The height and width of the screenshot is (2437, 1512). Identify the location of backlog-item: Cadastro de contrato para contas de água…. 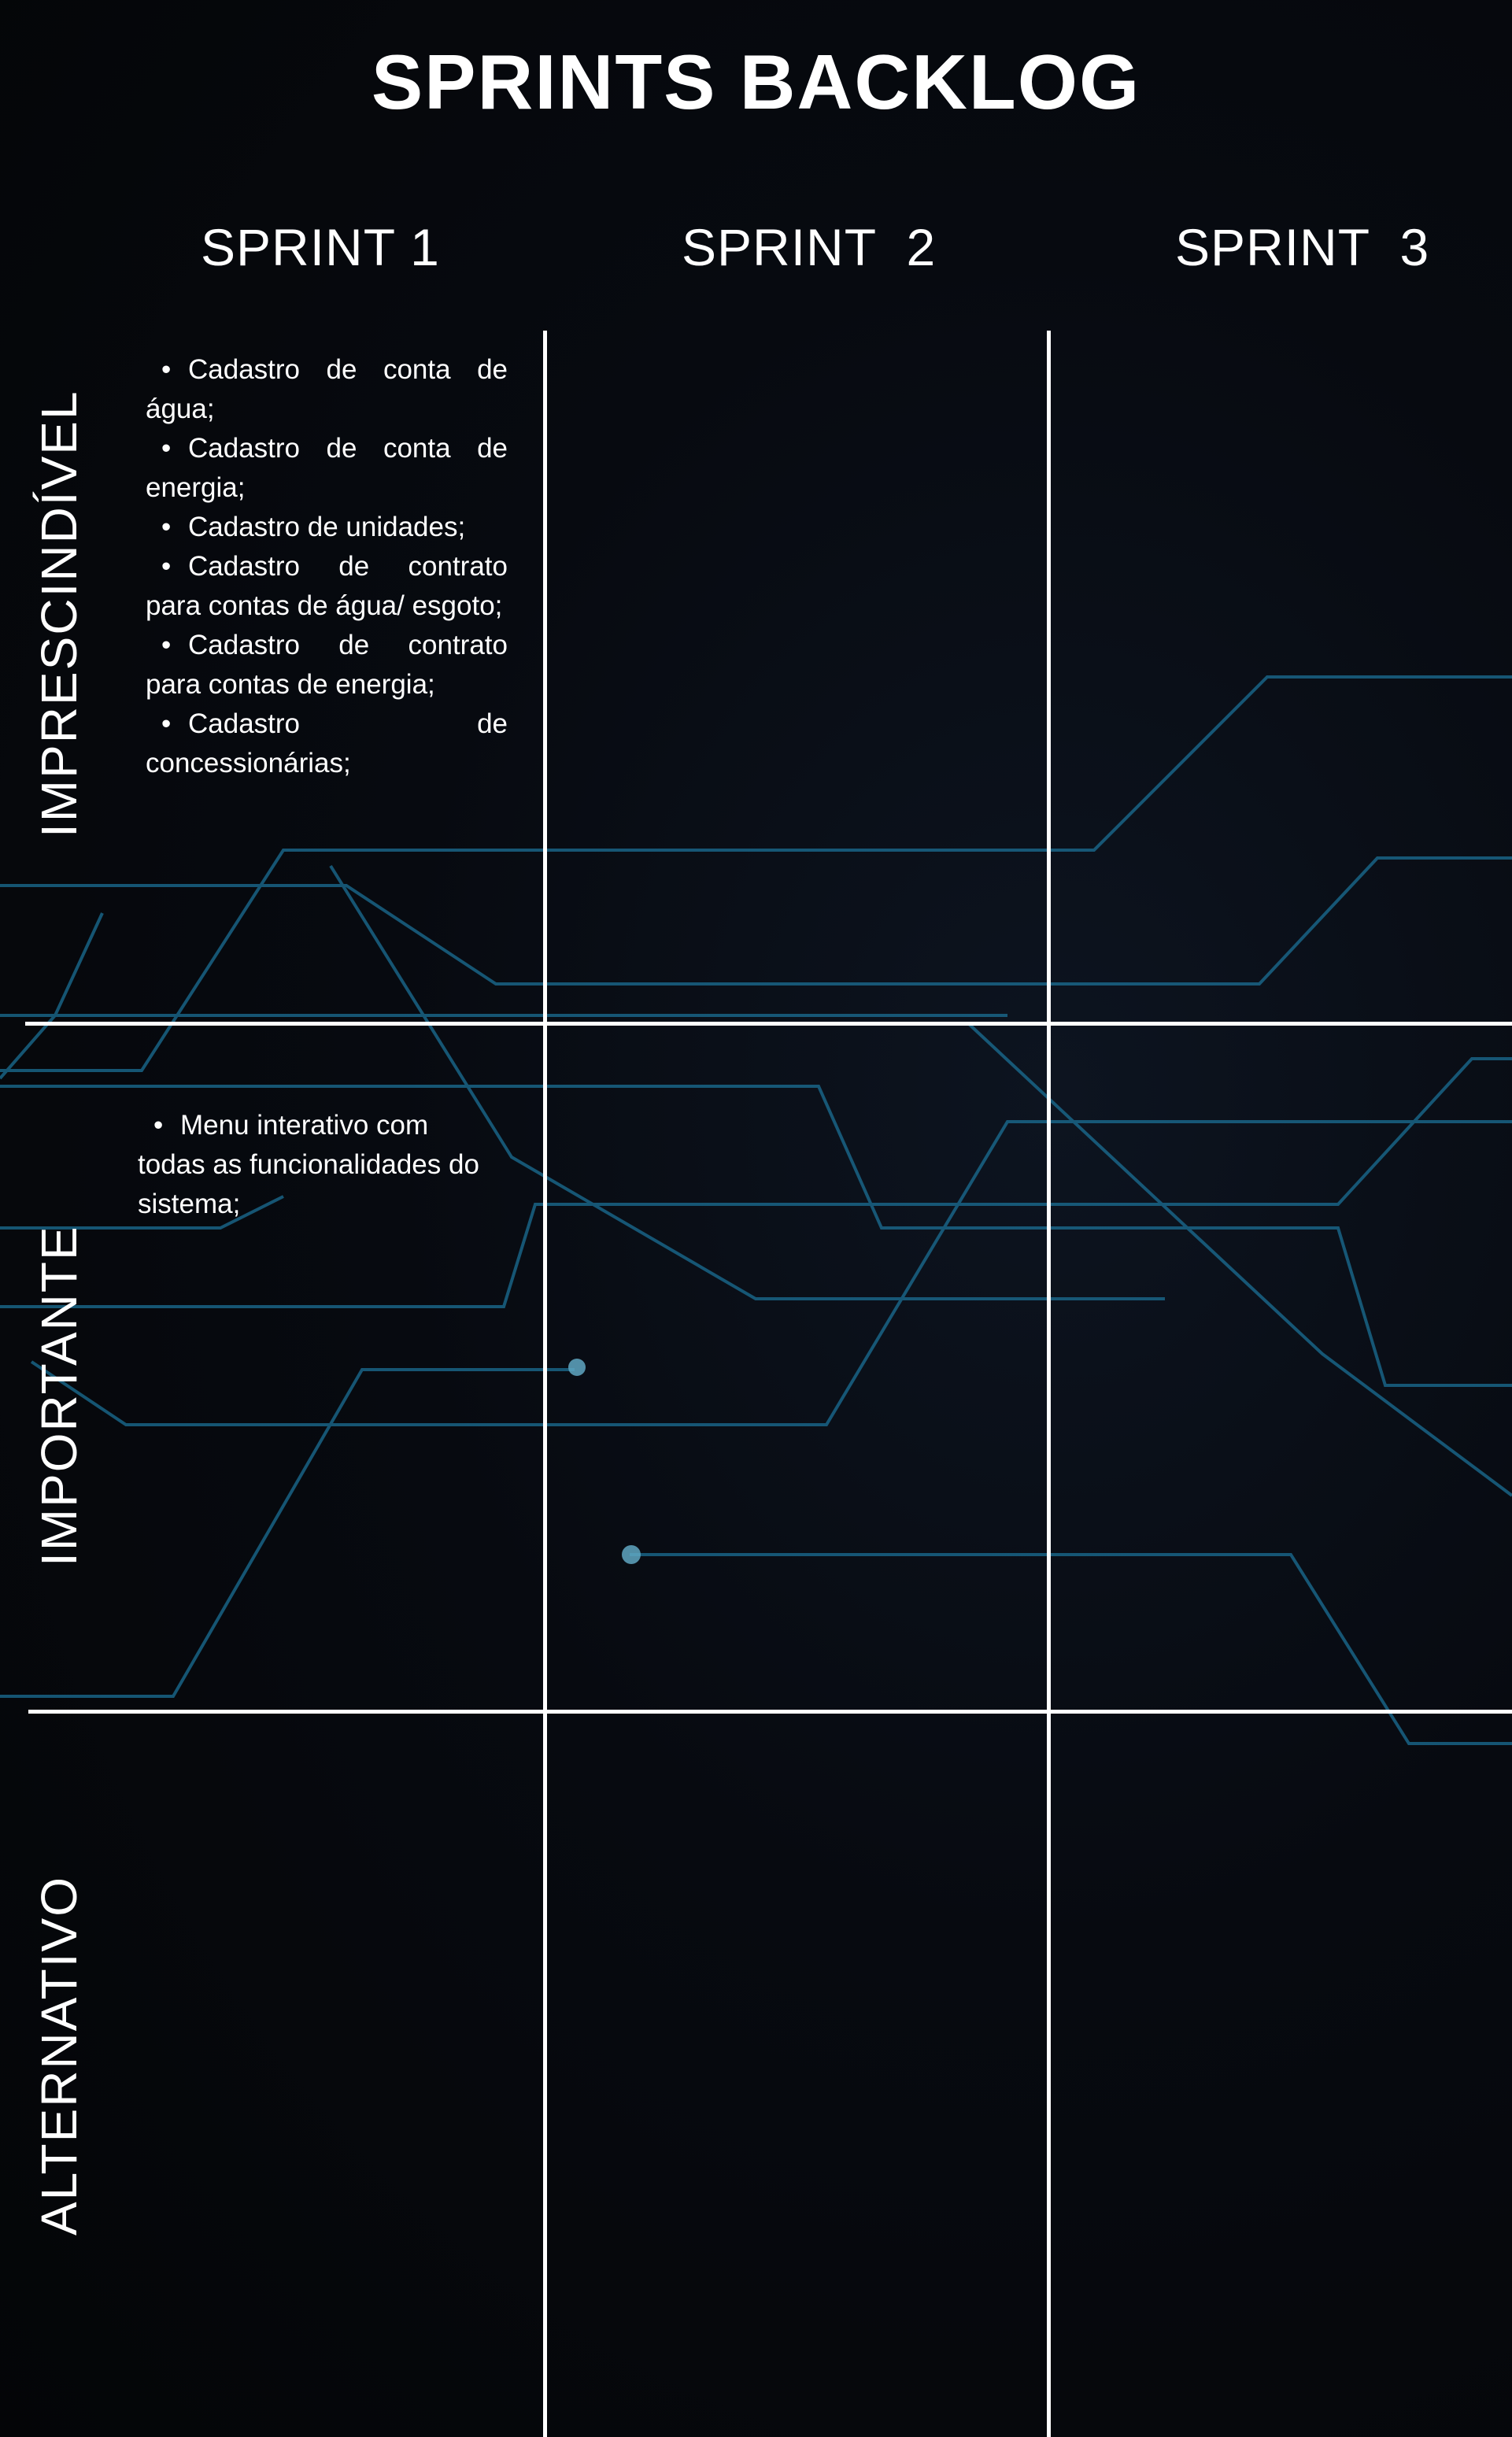
(327, 587).